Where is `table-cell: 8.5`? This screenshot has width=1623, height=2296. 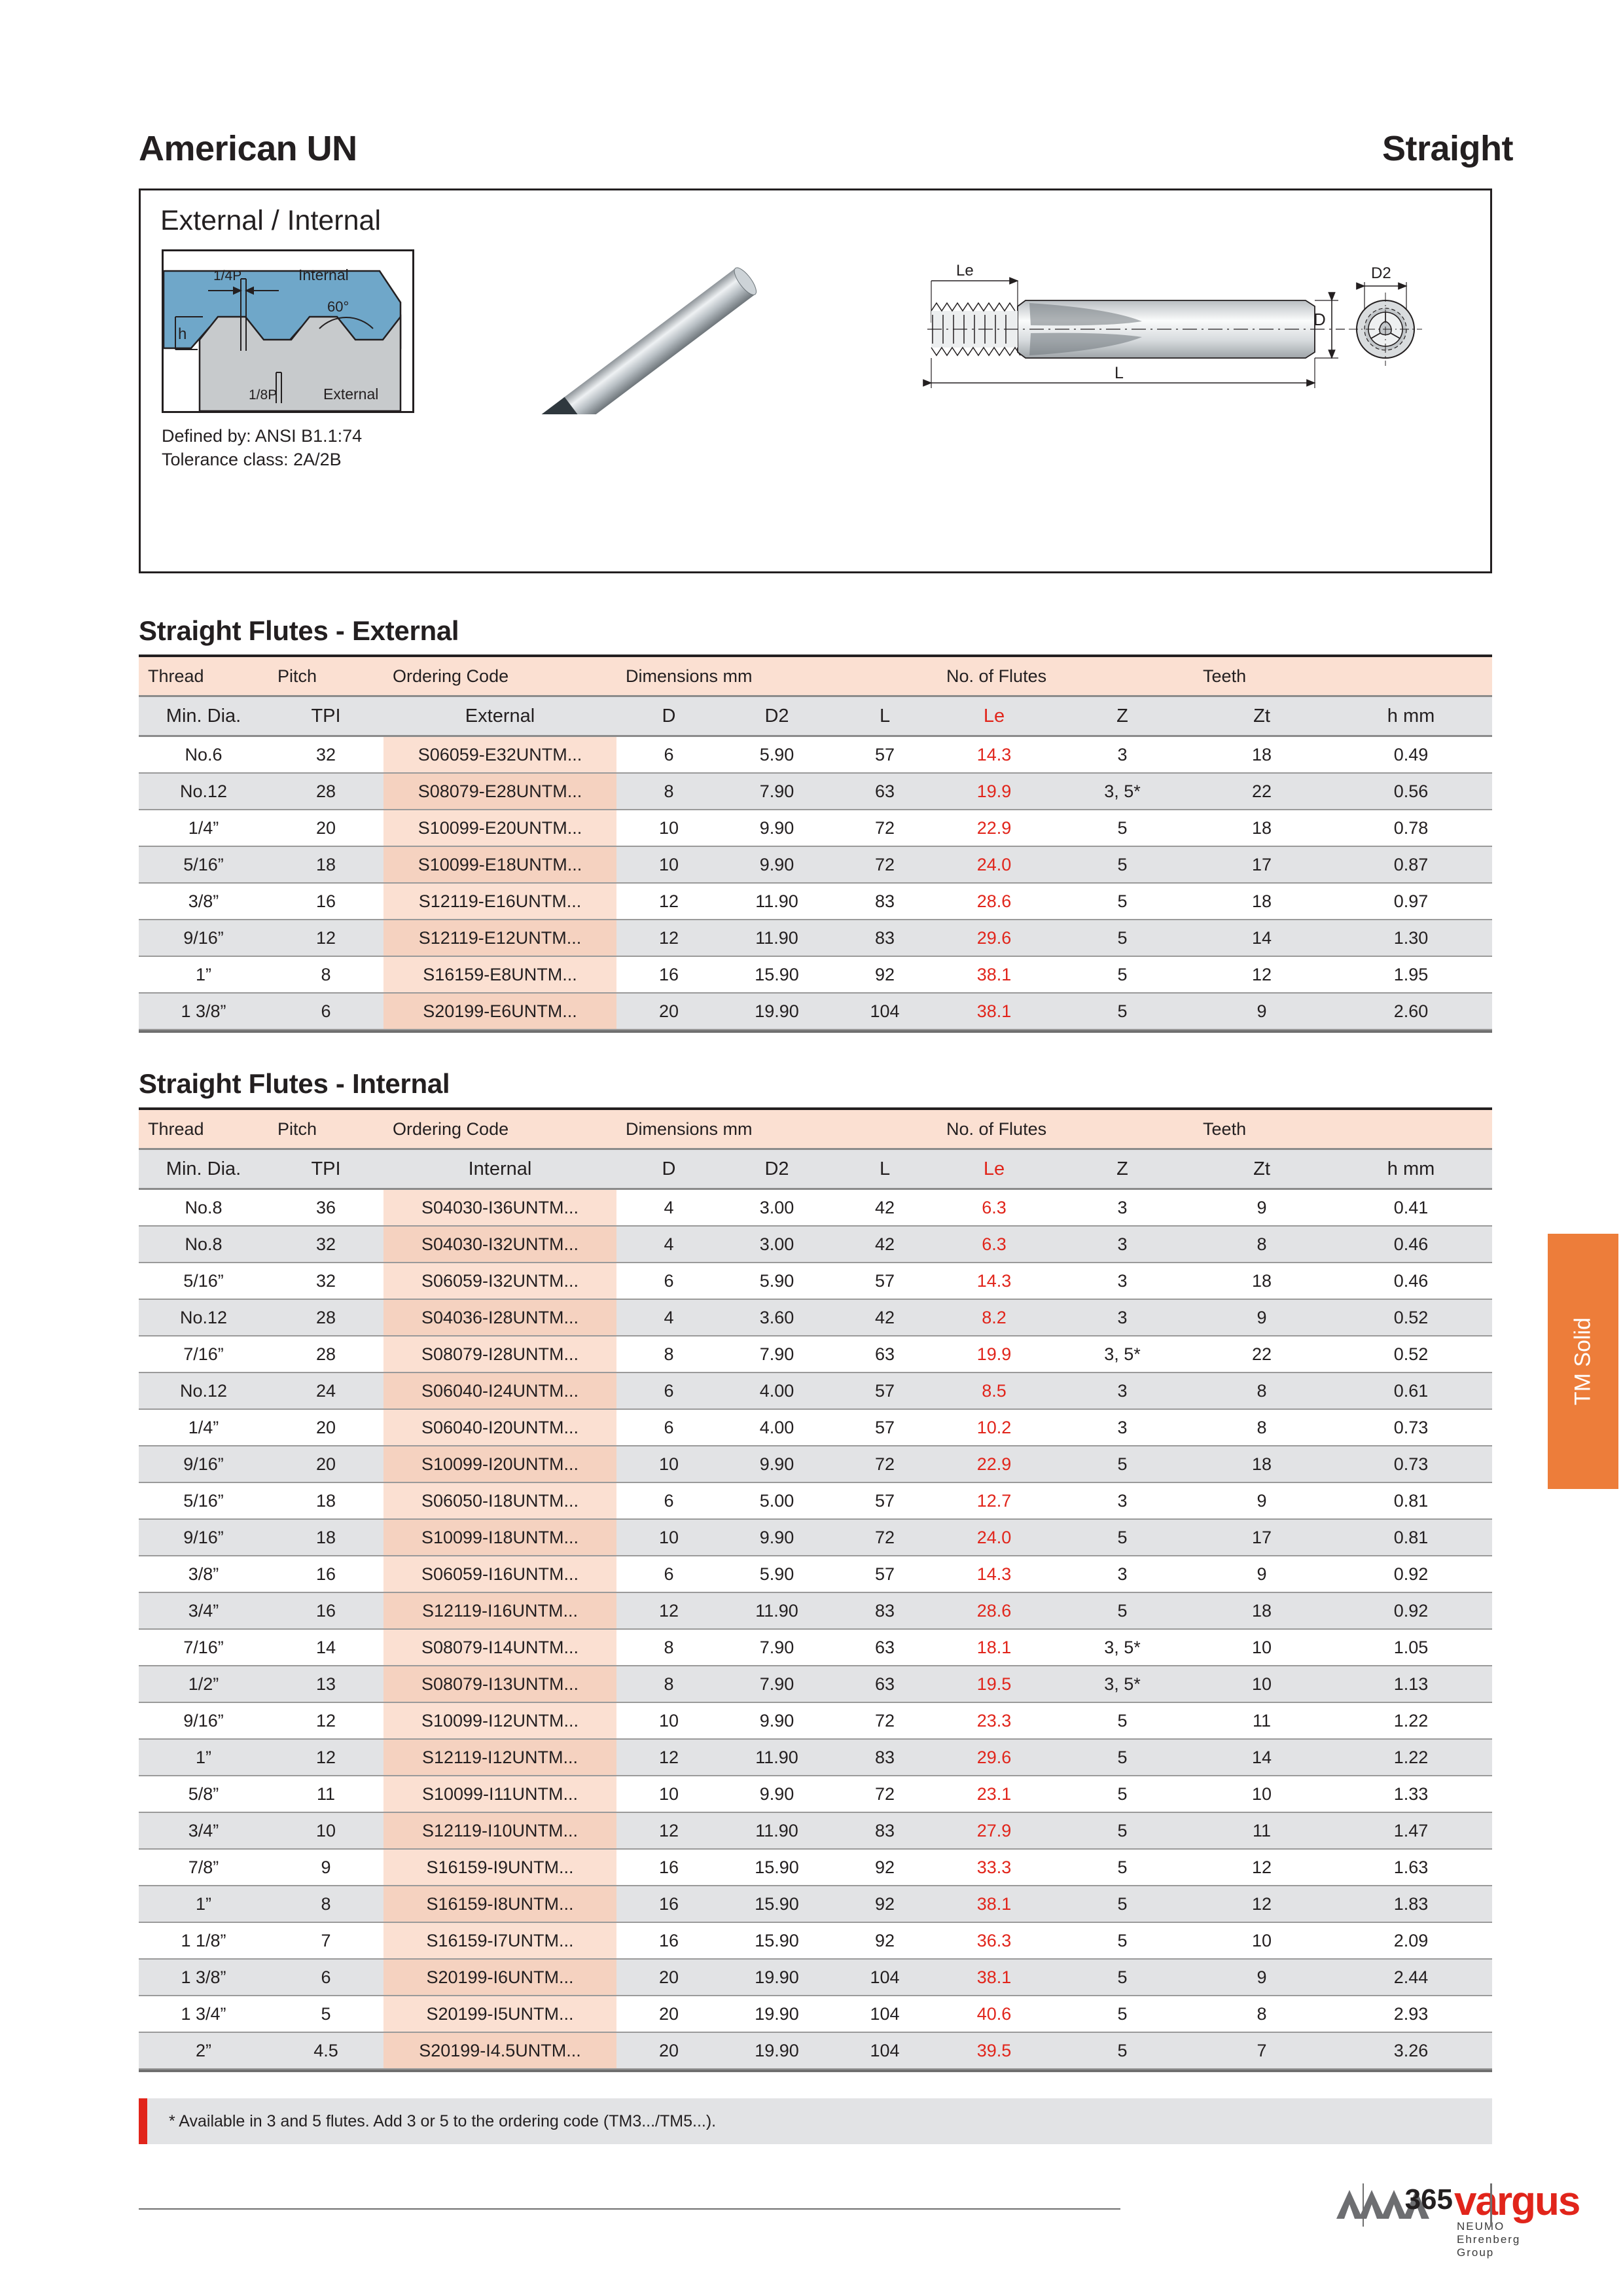 table-cell: 8.5 is located at coordinates (994, 1391).